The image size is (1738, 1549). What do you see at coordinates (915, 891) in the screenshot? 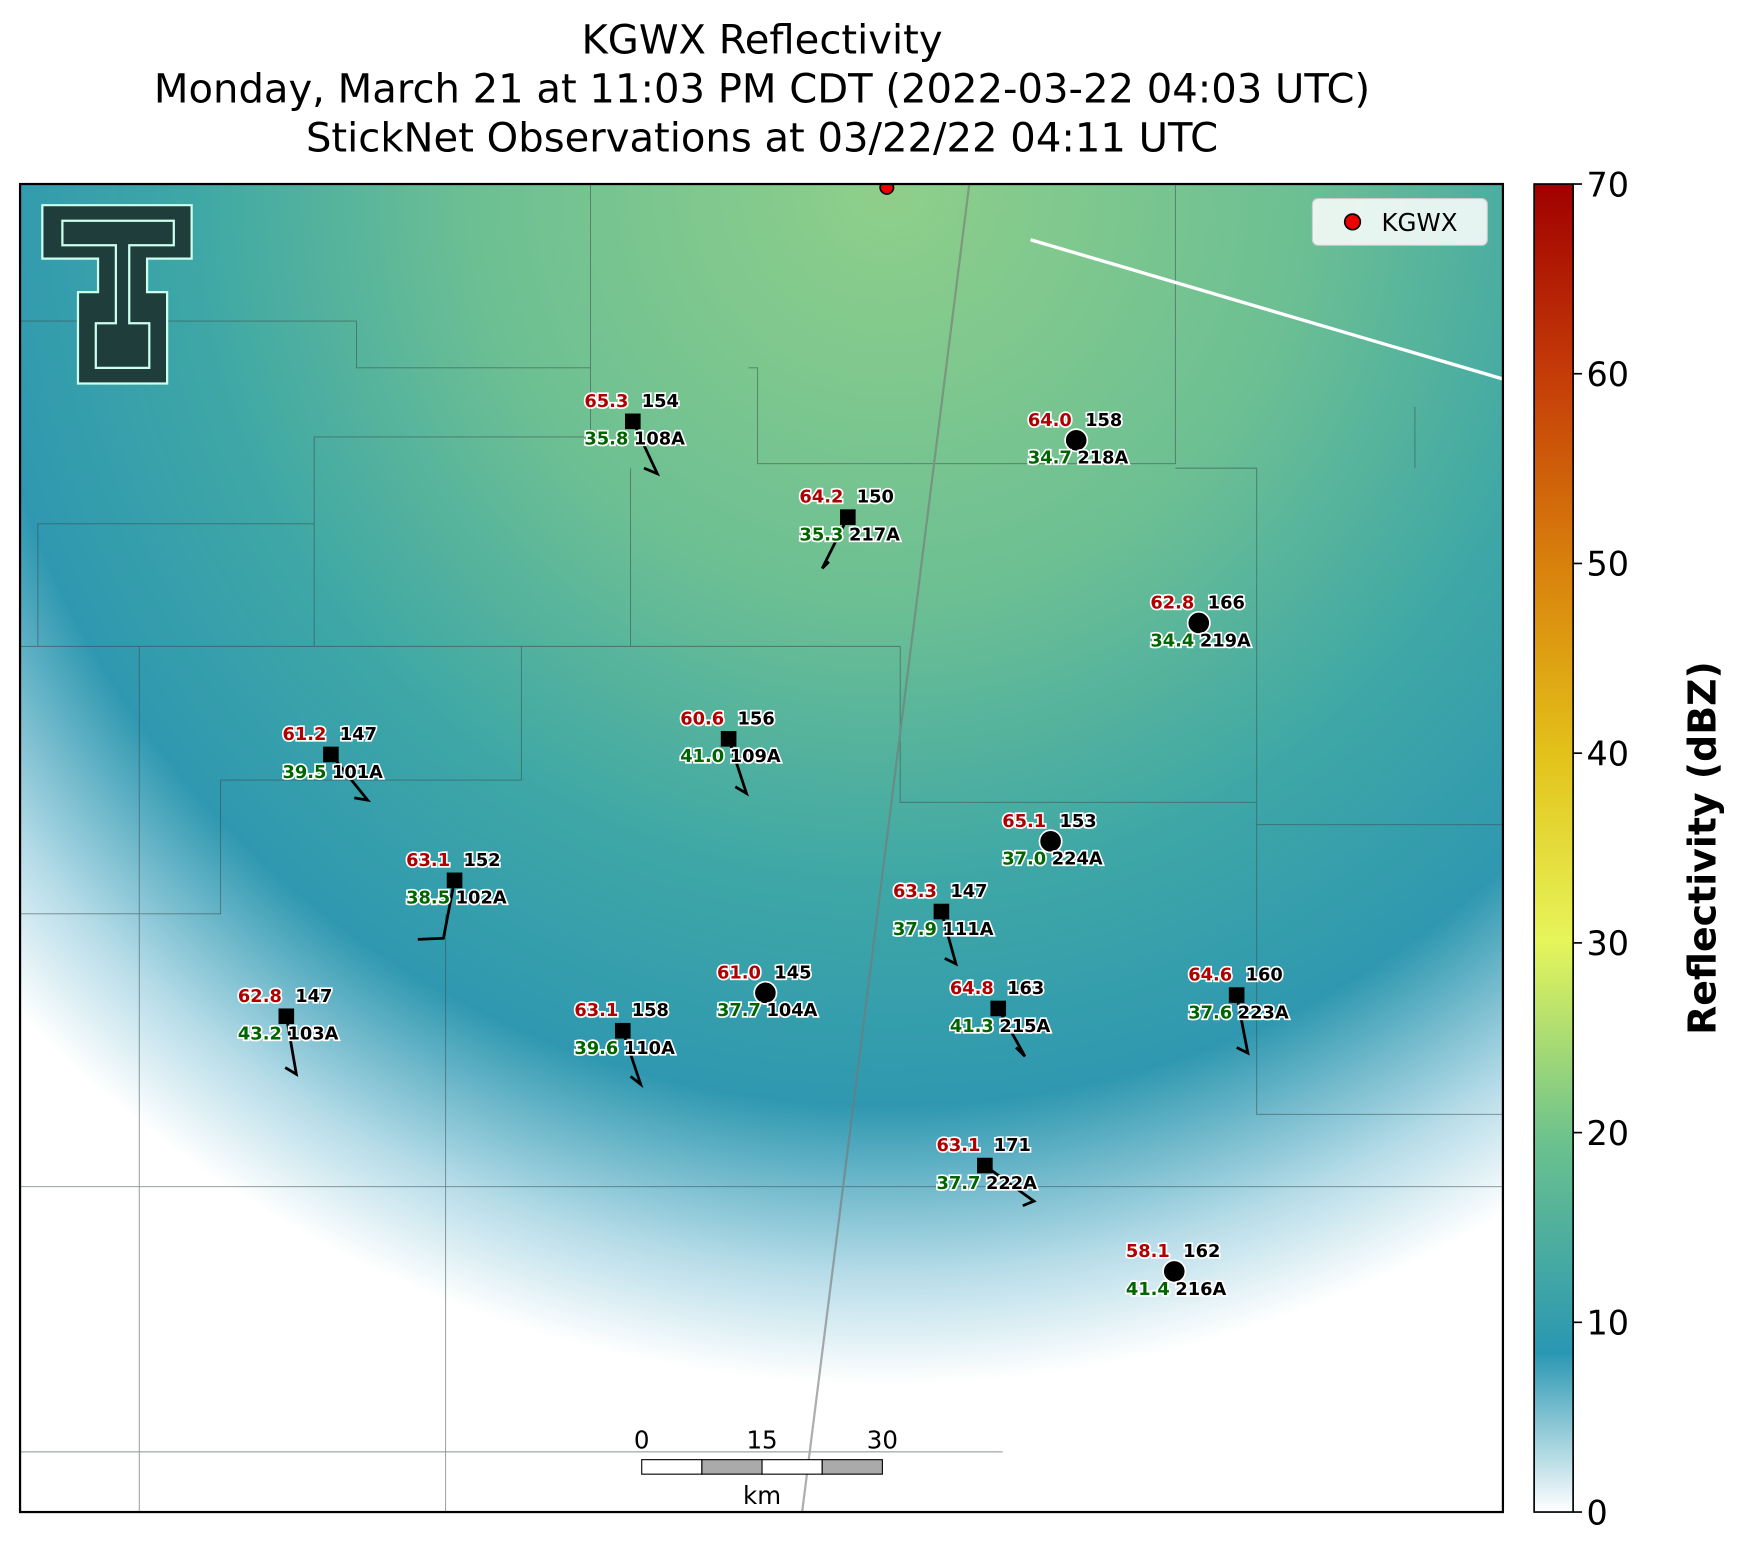
I see `temperature: 63.3` at bounding box center [915, 891].